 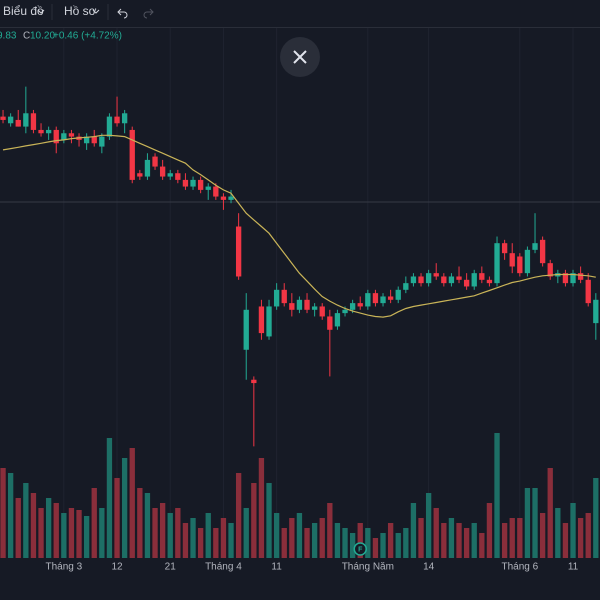 What do you see at coordinates (23, 11) in the screenshot?
I see `chart-menu: Biểu đồ` at bounding box center [23, 11].